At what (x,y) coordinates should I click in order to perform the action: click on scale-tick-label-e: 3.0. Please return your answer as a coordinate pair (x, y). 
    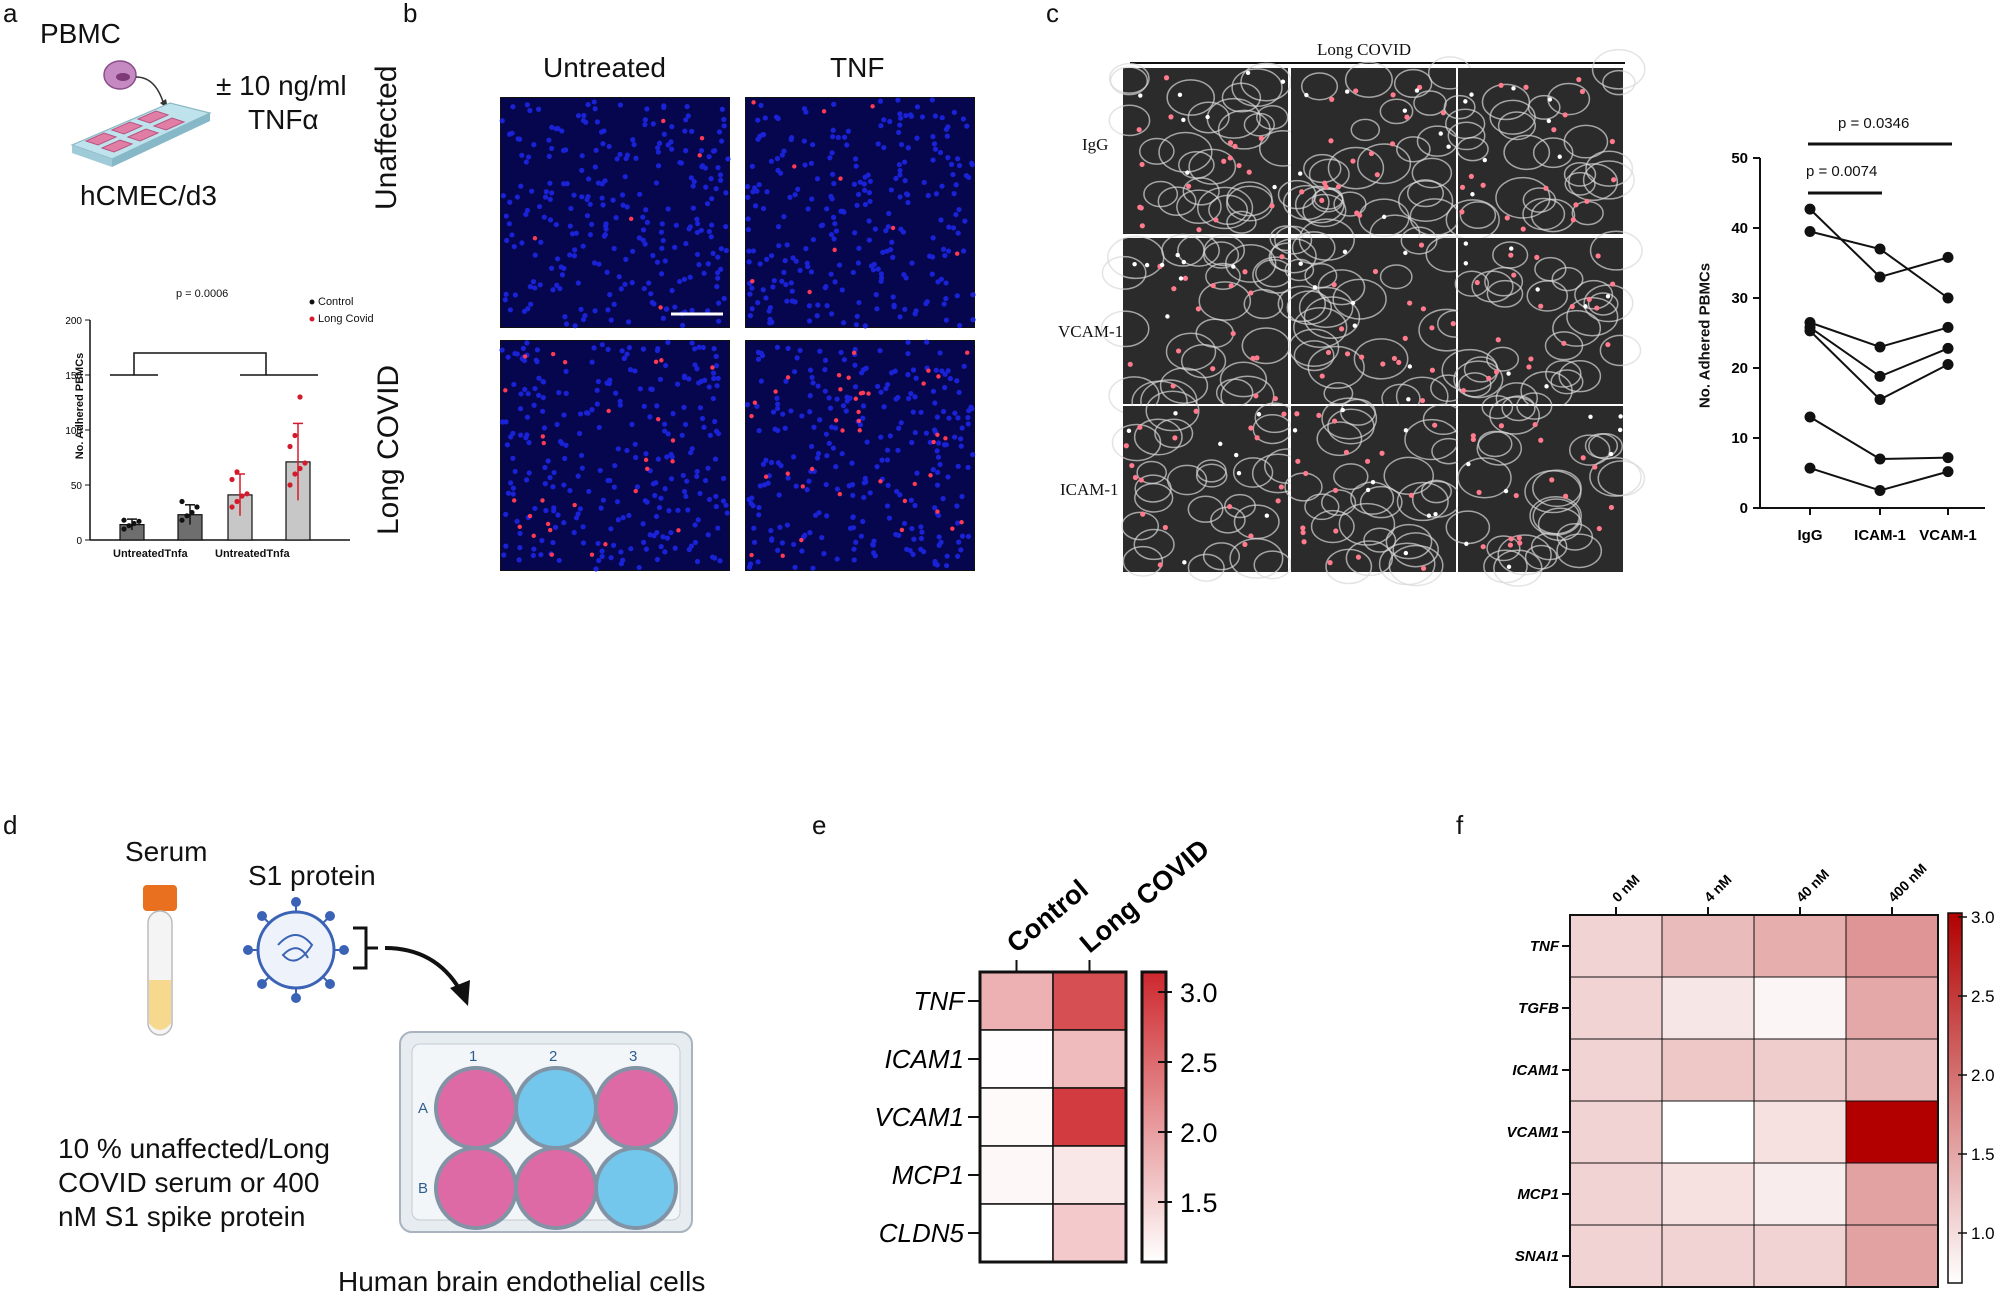
    Looking at the image, I should click on (1199, 993).